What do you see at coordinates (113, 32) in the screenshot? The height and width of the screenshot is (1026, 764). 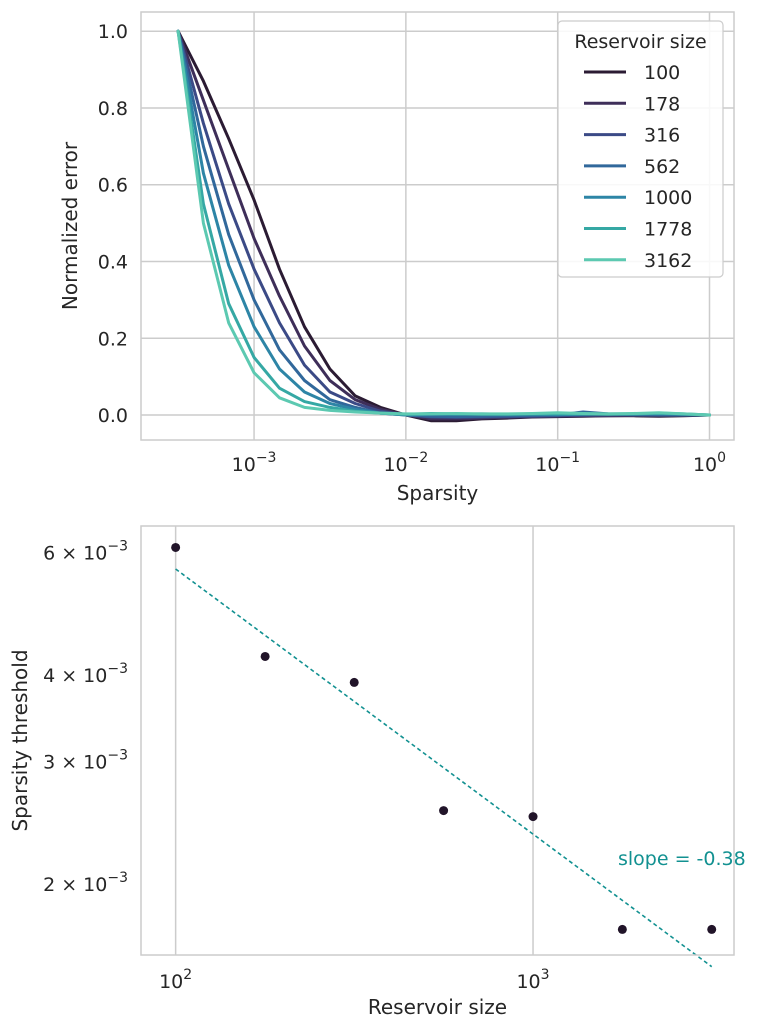 I see `y-tick-label: 1.0` at bounding box center [113, 32].